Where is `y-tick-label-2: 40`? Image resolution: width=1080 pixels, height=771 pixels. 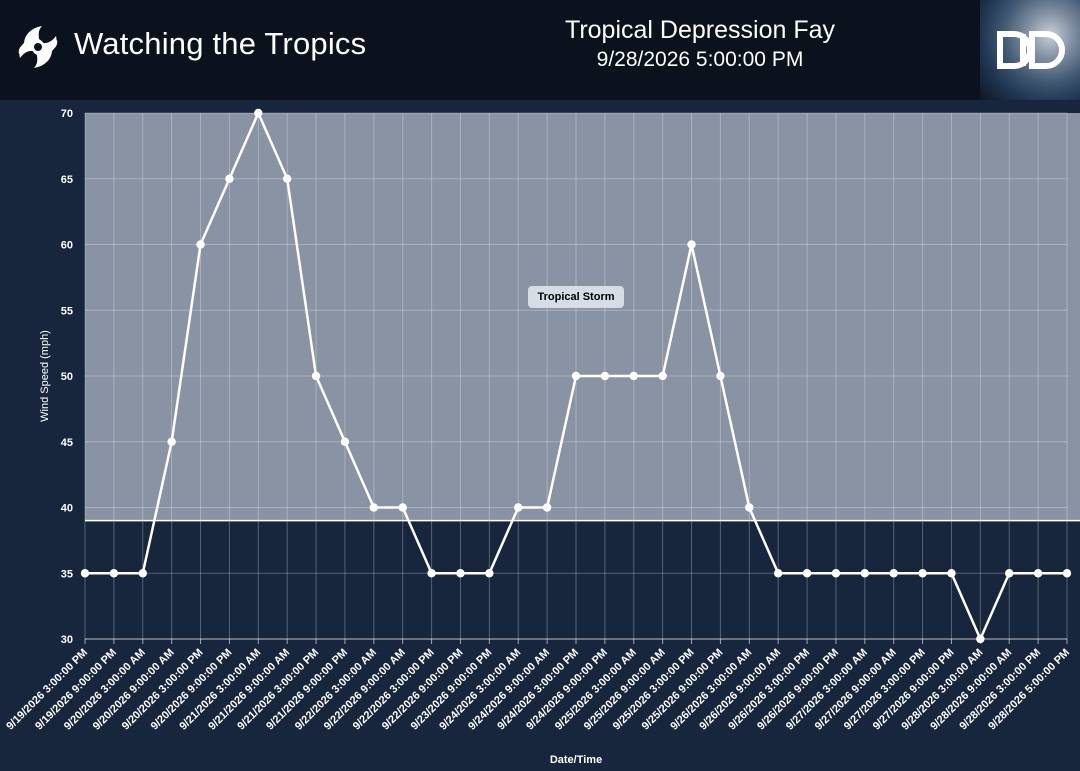
y-tick-label-2: 40 is located at coordinates (67, 509).